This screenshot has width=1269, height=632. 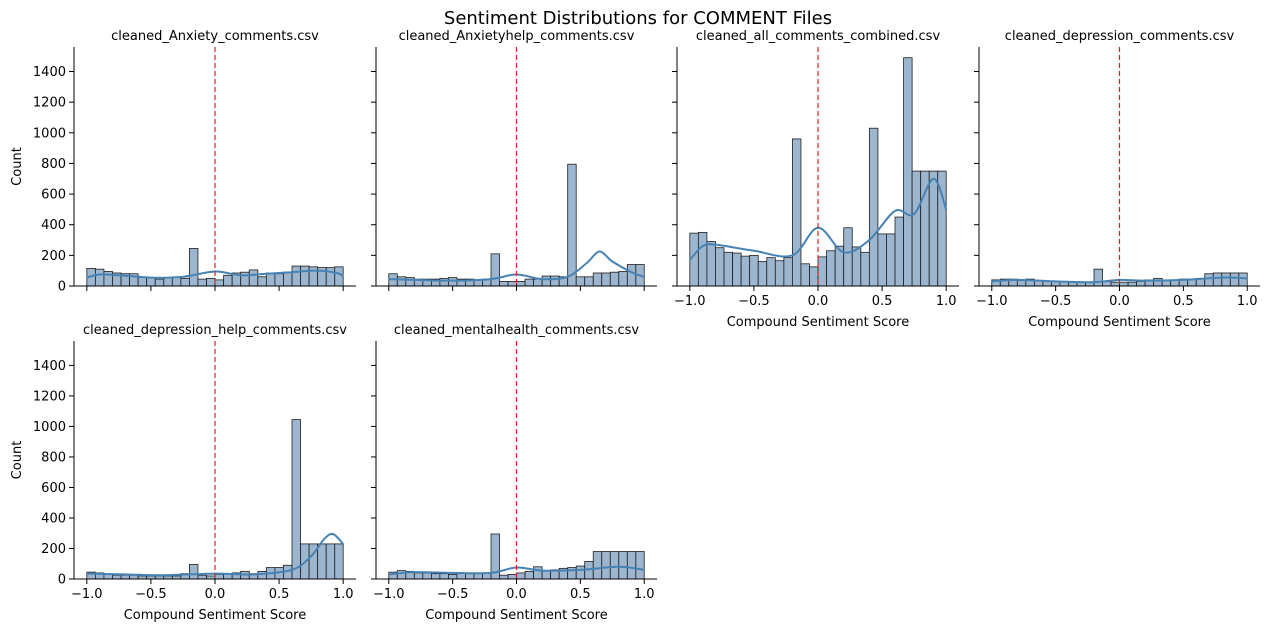 What do you see at coordinates (1120, 36) in the screenshot?
I see `panel-title: cleaned_depression_comments.csv` at bounding box center [1120, 36].